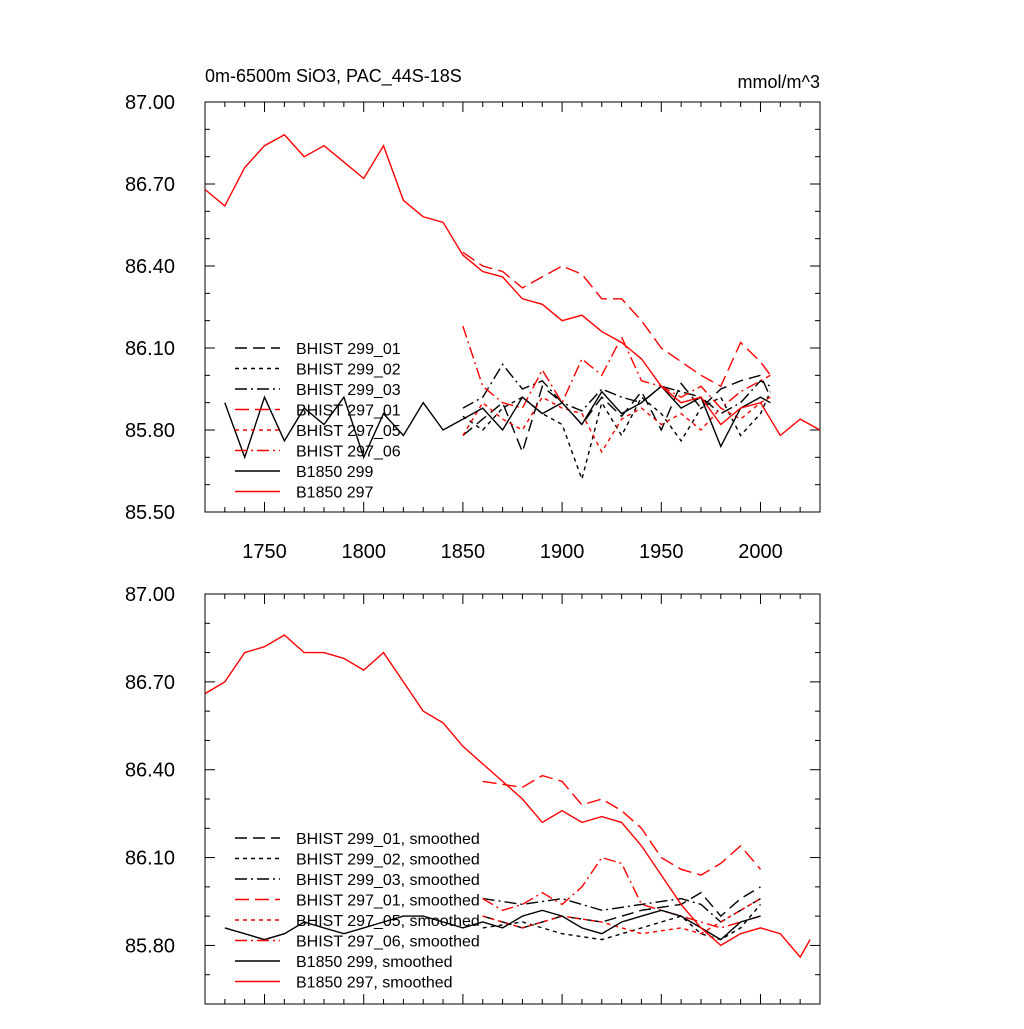 The height and width of the screenshot is (1029, 1024). What do you see at coordinates (388, 942) in the screenshot?
I see `legend-label: BHIST 297_06, smoothed` at bounding box center [388, 942].